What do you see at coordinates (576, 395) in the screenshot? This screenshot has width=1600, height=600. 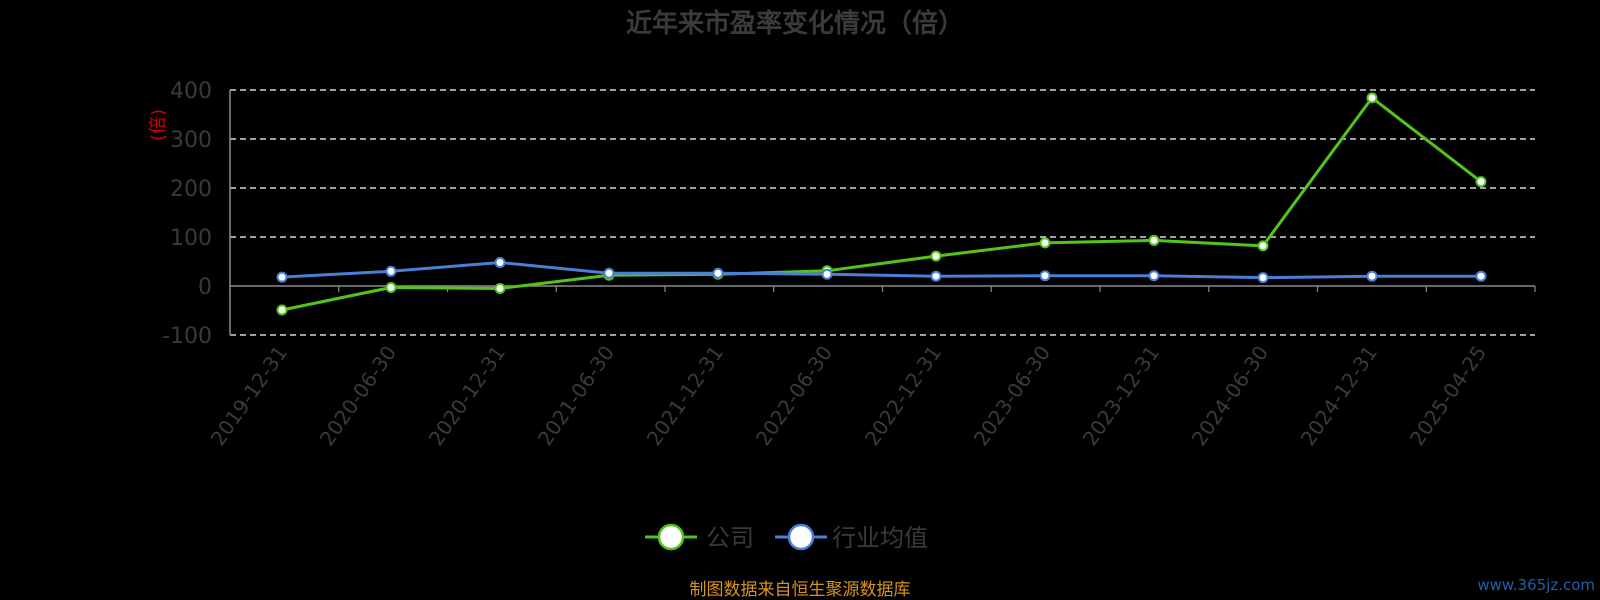 I see `x-tick-label: 2021-06-30` at bounding box center [576, 395].